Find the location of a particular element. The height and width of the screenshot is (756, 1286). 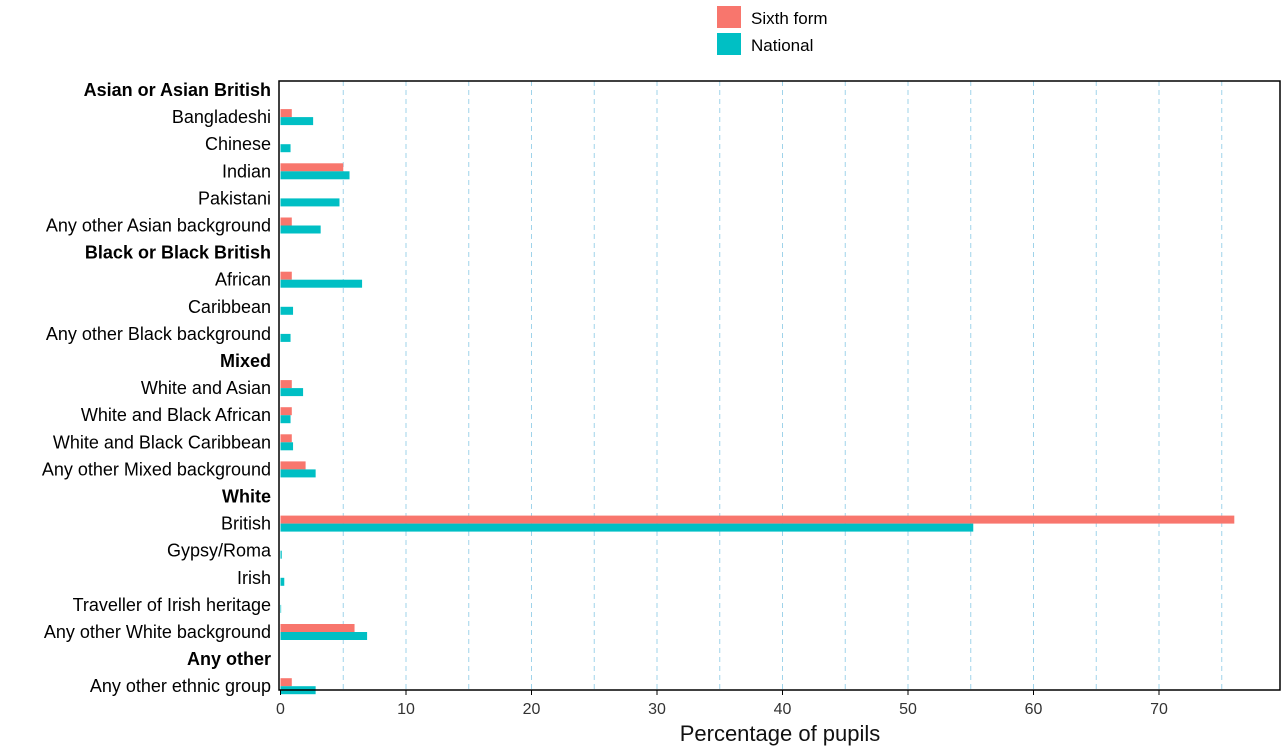

category-label: Any other White background is located at coordinates (157, 632).